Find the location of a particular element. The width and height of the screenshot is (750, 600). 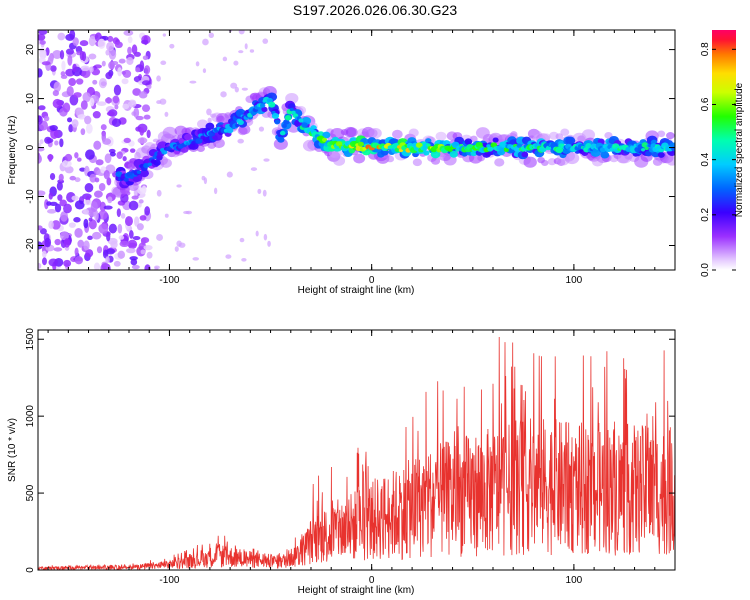

colorbar-gradient is located at coordinates (724, 150).